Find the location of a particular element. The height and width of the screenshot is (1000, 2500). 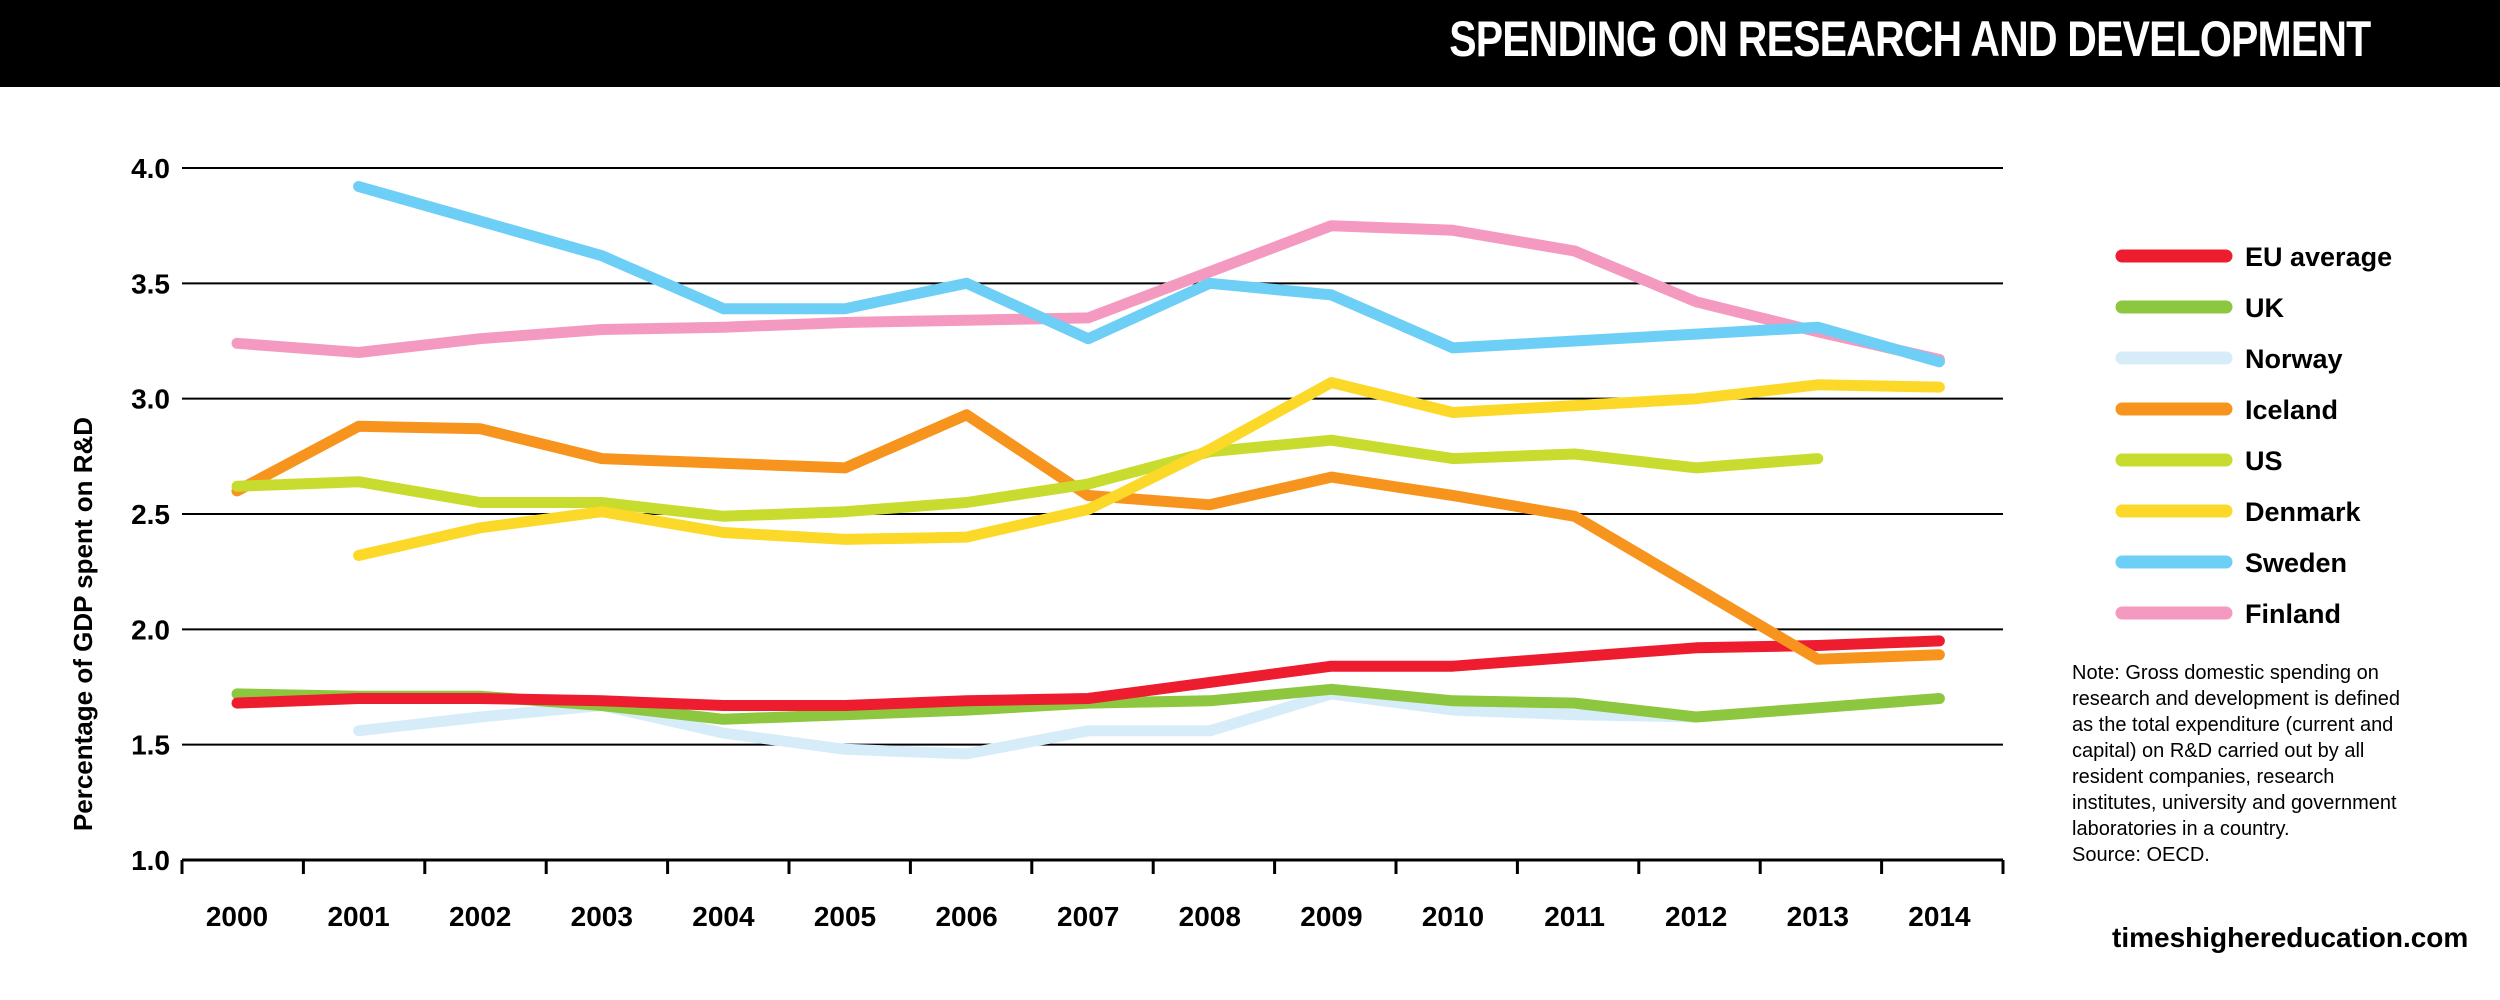

note-line: laboratories in a country. is located at coordinates (2181, 829).